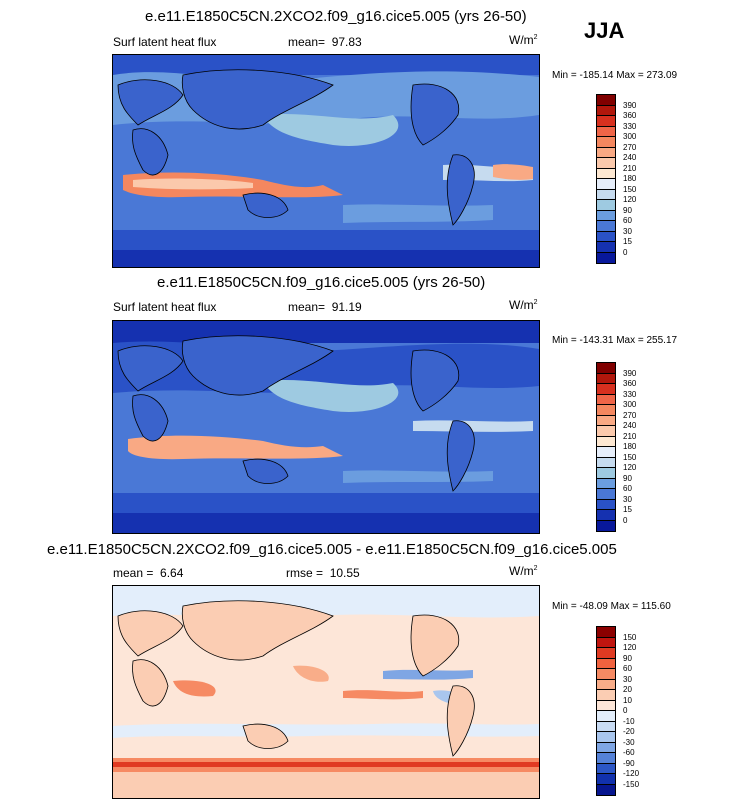 The image size is (733, 803). What do you see at coordinates (325, 307) in the screenshot?
I see `panel2-mean: mean= 91.19` at bounding box center [325, 307].